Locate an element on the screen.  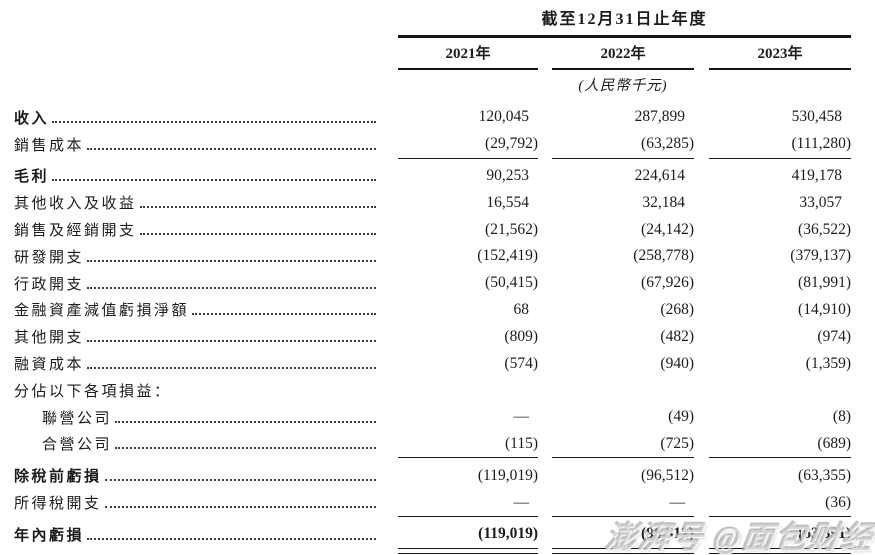
value-2021: (115) is located at coordinates (521, 443).